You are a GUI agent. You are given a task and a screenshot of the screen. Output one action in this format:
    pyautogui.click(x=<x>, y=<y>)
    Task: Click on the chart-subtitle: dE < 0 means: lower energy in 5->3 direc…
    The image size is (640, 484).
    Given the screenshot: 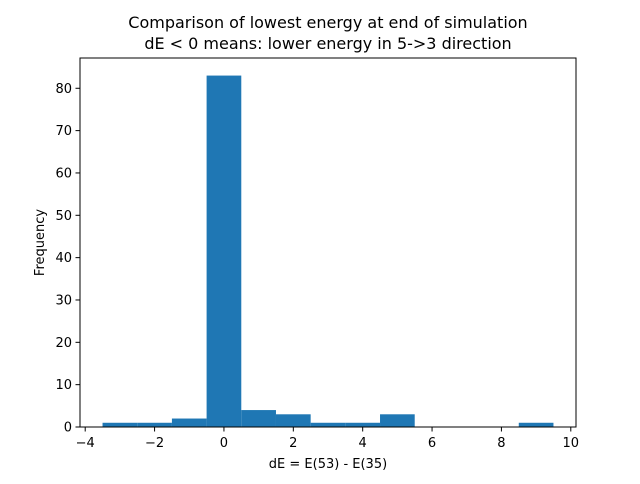 What is the action you would take?
    pyautogui.click(x=327, y=43)
    